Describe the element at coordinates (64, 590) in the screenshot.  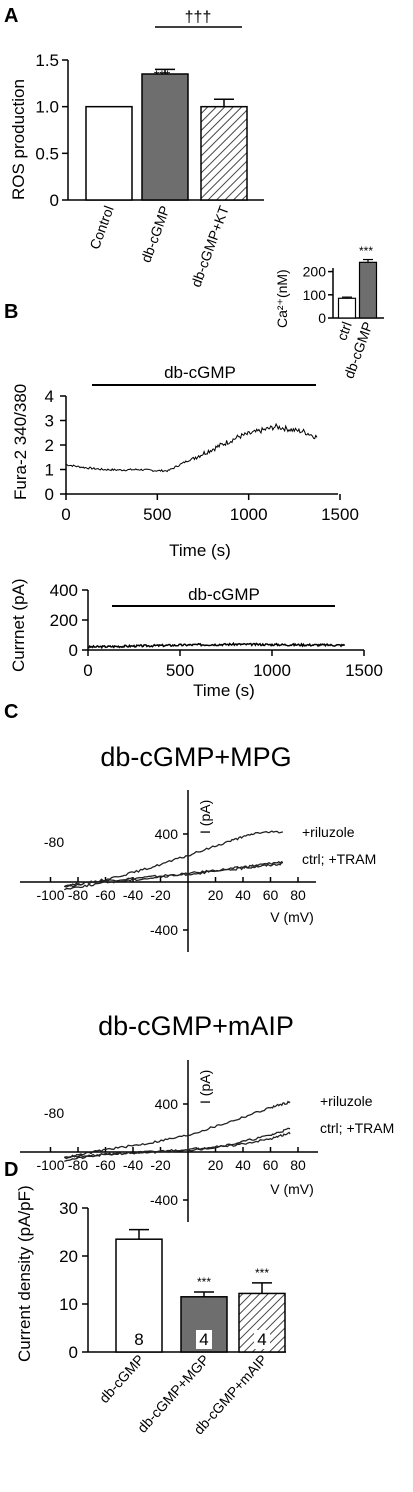
I see `cur-ytick-label: 400` at that location.